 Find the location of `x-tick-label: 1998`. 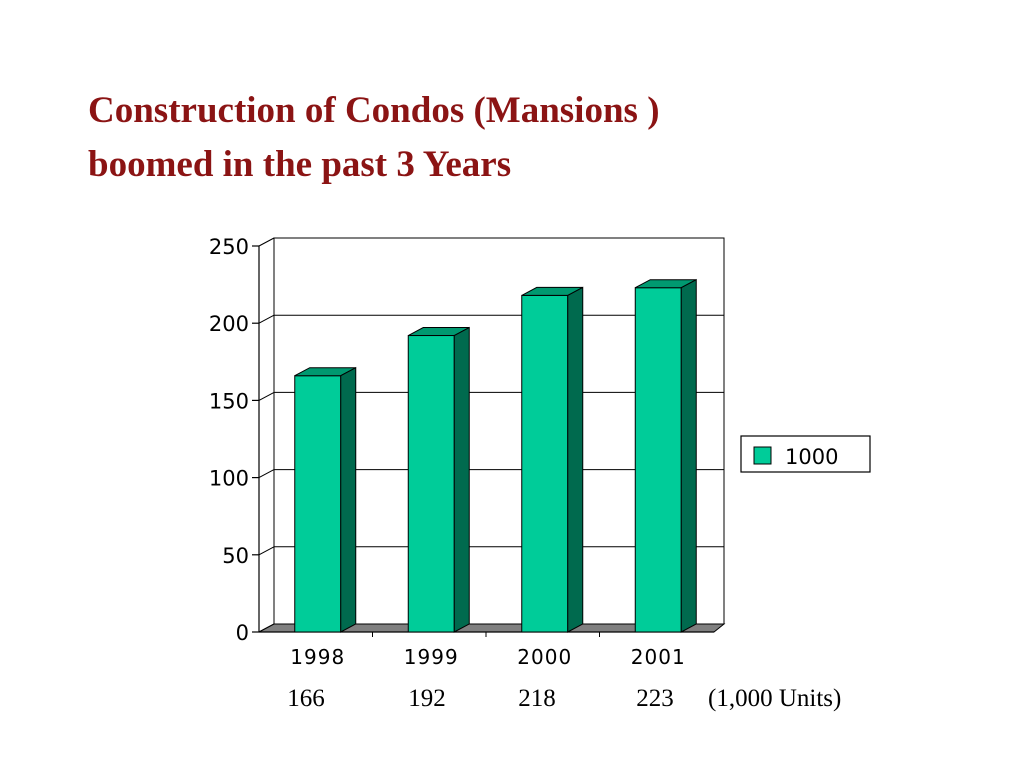

x-tick-label: 1998 is located at coordinates (317, 657).